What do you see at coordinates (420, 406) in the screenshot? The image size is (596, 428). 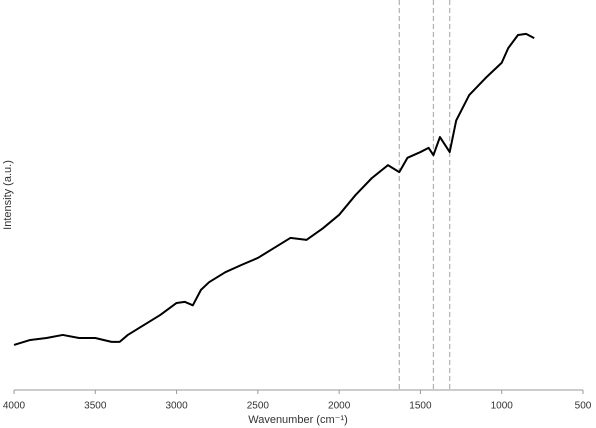 I see `x-tick-label: 1500` at bounding box center [420, 406].